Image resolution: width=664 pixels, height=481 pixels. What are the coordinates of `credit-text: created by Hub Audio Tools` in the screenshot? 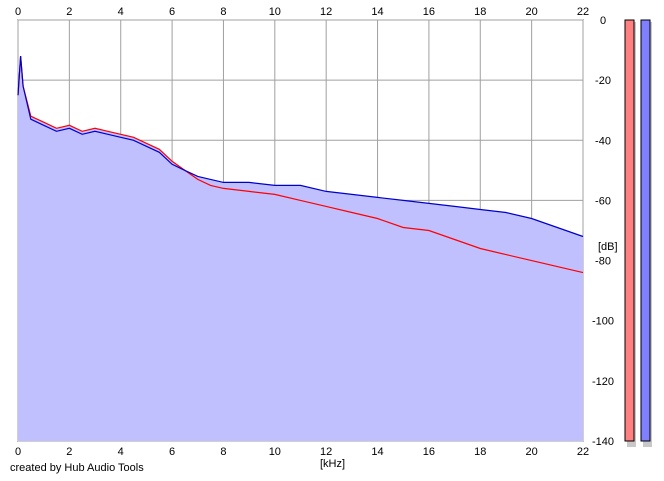 It's located at (77, 468).